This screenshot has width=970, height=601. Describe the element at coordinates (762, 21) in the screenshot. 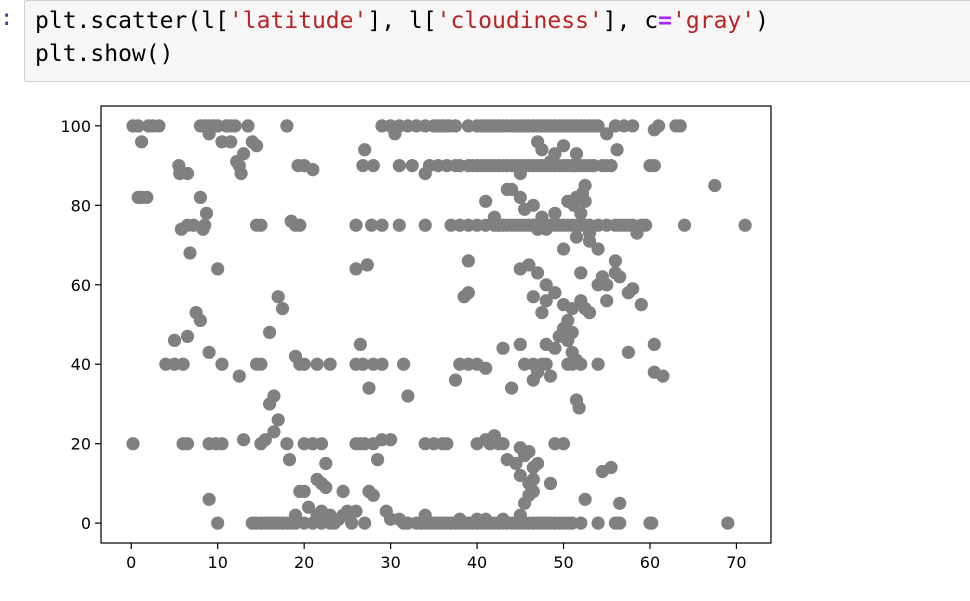

I see `code-token: )` at that location.